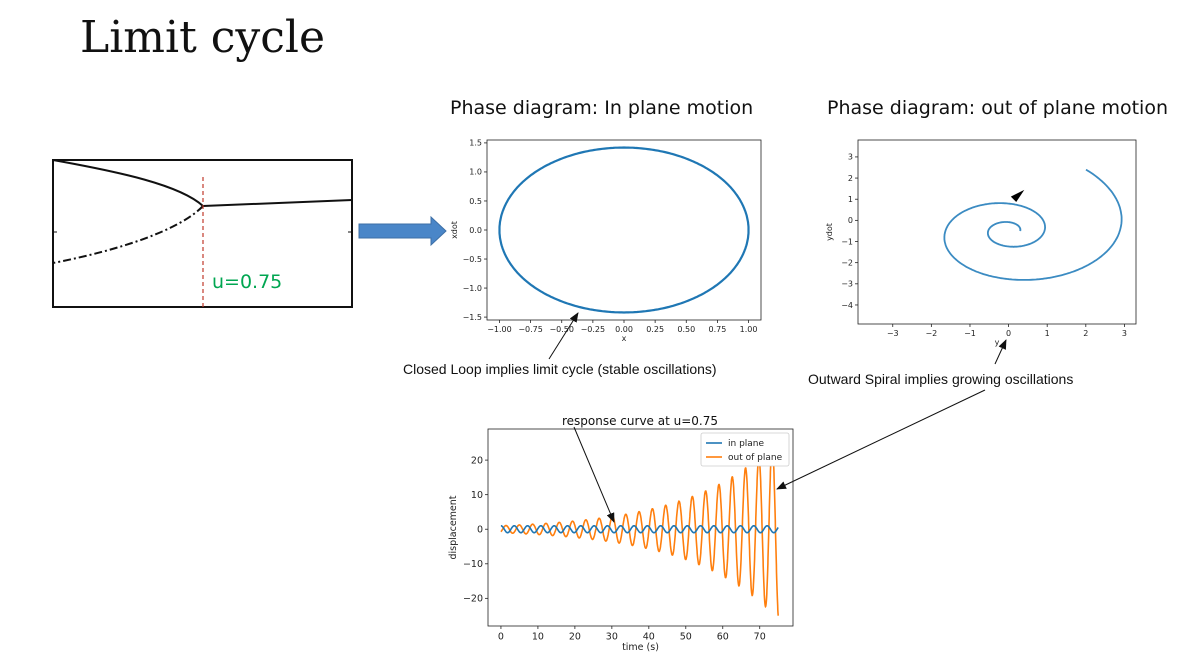 Image resolution: width=1183 pixels, height=668 pixels. Describe the element at coordinates (649, 637) in the screenshot. I see `x-tick-label: 40` at that location.